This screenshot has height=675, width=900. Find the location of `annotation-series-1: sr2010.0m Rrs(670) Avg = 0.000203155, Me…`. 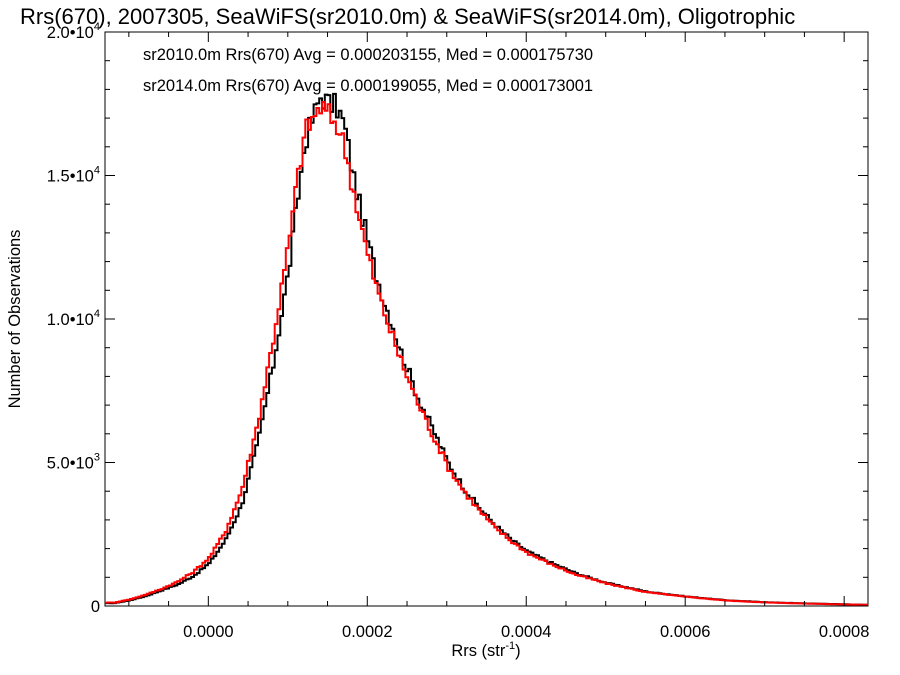

annotation-series-1: sr2010.0m Rrs(670) Avg = 0.000203155, Me… is located at coordinates (368, 55).